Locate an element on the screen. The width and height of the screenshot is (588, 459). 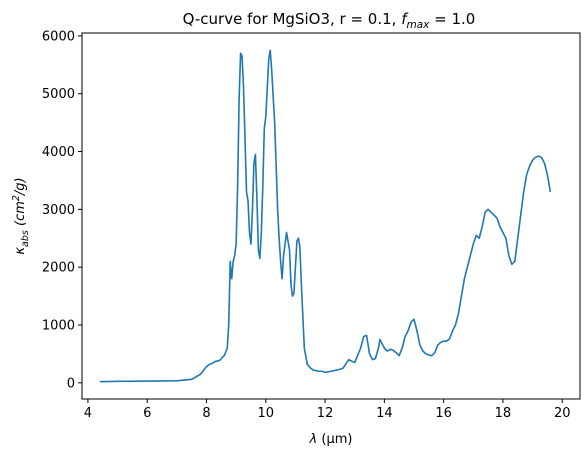
x-axis-ticks: 4 6 8 10 12 14 16 18 20 is located at coordinates (327, 410).